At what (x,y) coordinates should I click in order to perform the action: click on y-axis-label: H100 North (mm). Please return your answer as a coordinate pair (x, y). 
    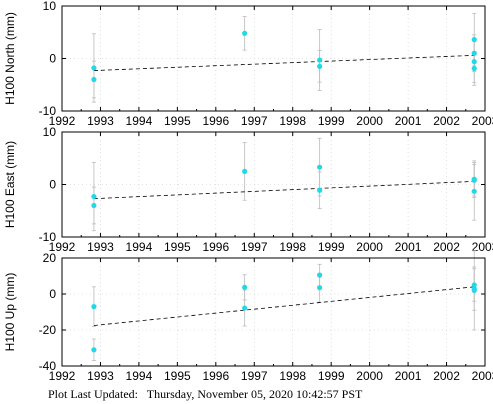
    Looking at the image, I should click on (10, 58).